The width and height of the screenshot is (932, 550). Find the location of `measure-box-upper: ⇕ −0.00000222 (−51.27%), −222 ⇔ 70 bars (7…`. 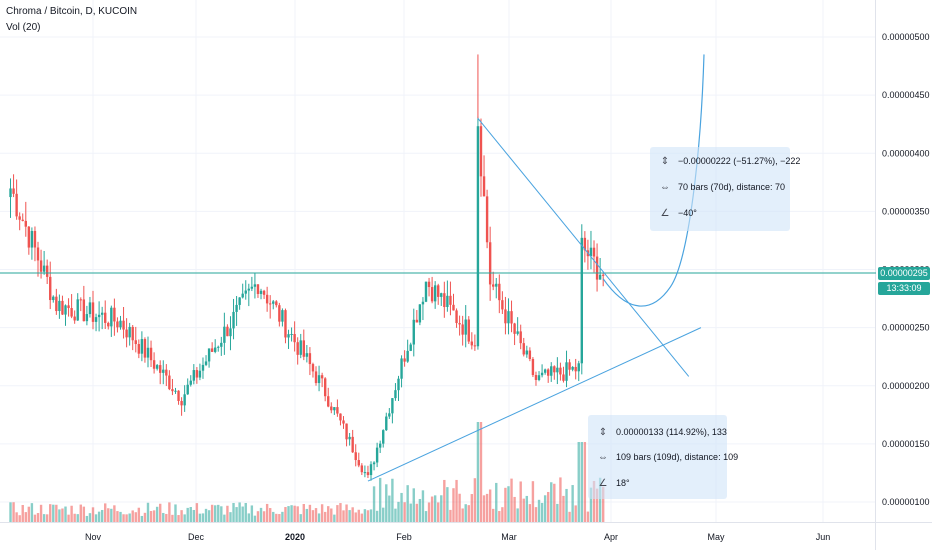

measure-box-upper: ⇕ −0.00000222 (−51.27%), −222 ⇔ 70 bars (7… is located at coordinates (725, 189).